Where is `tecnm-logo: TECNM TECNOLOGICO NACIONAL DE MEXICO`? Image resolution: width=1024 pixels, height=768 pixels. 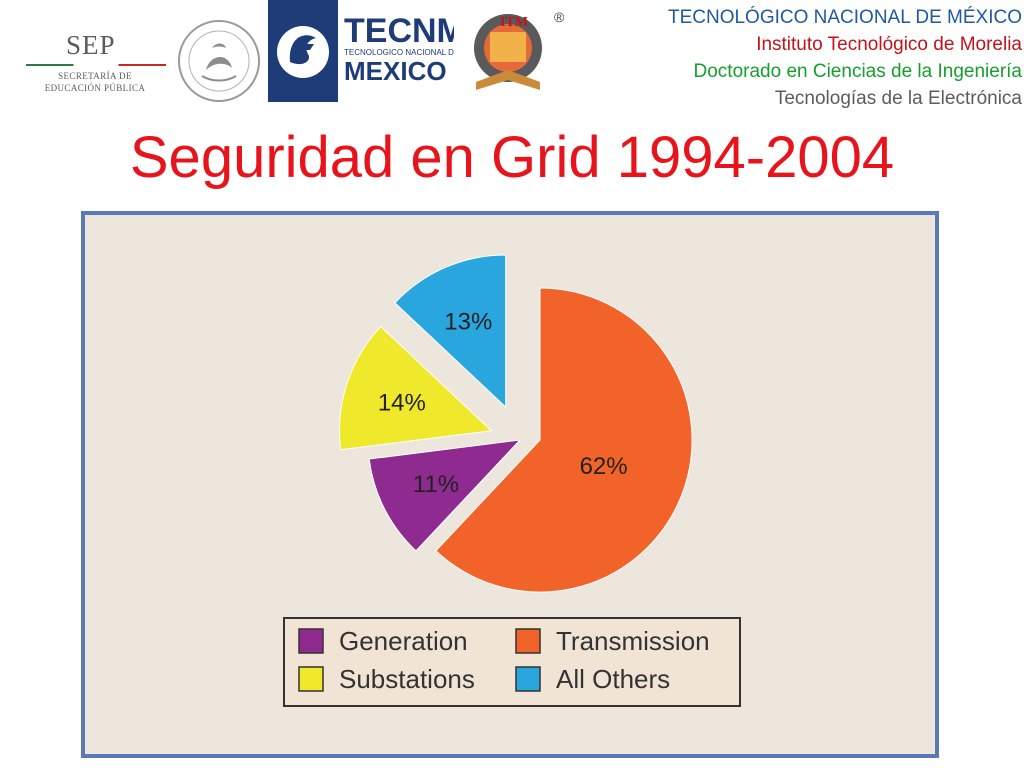 tecnm-logo: TECNM TECNOLOGICO NACIONAL DE MEXICO is located at coordinates (361, 51).